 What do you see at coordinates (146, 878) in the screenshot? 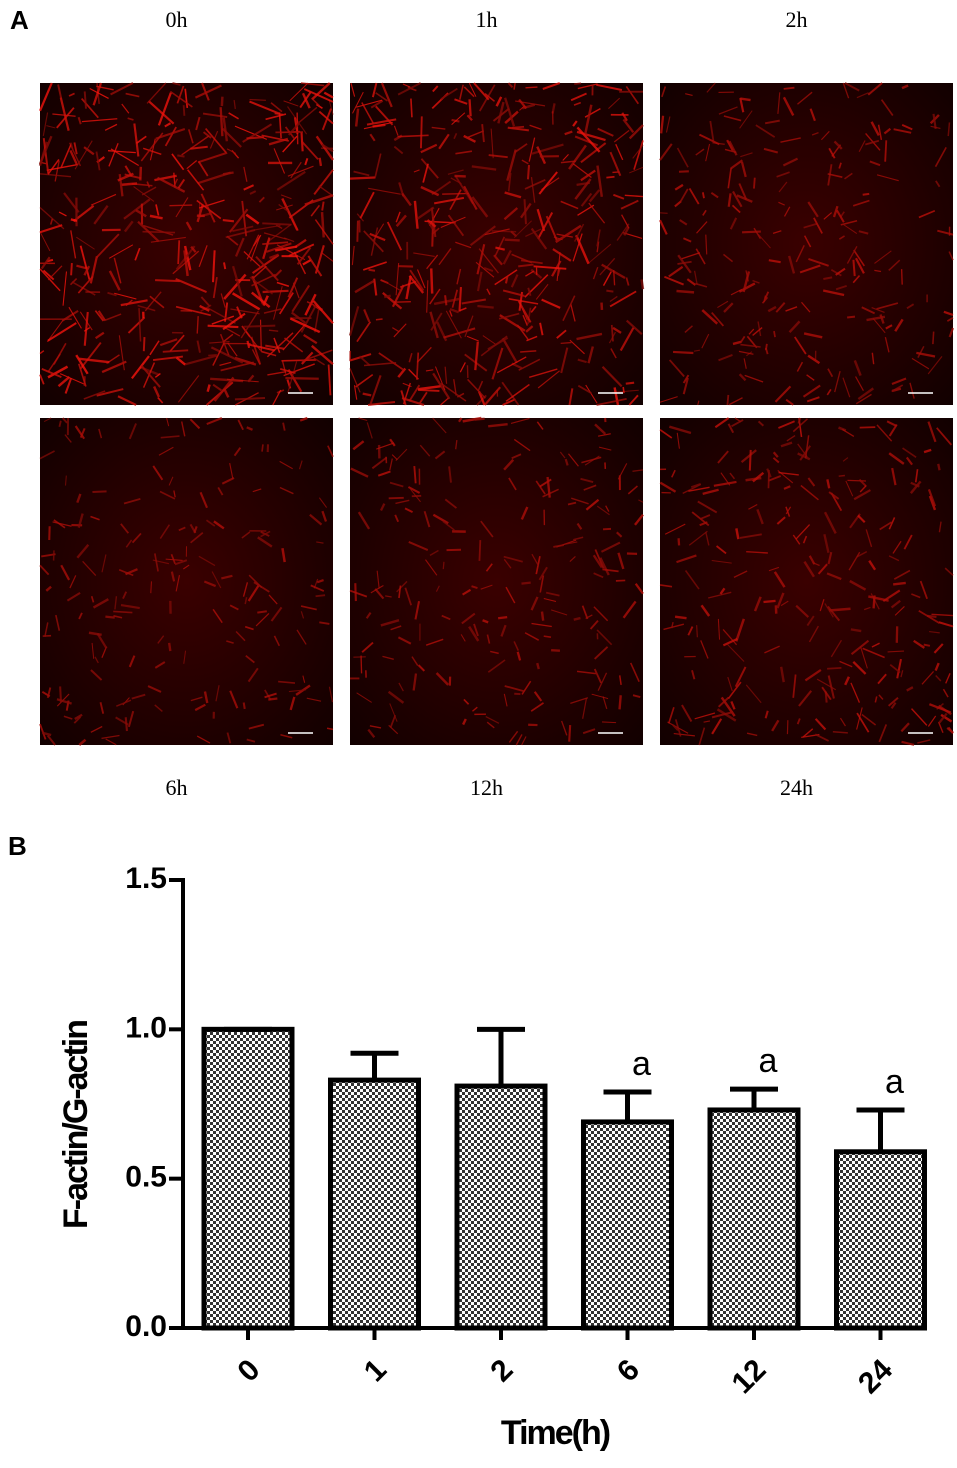
I see `y-tick-label: 1.5` at bounding box center [146, 878].